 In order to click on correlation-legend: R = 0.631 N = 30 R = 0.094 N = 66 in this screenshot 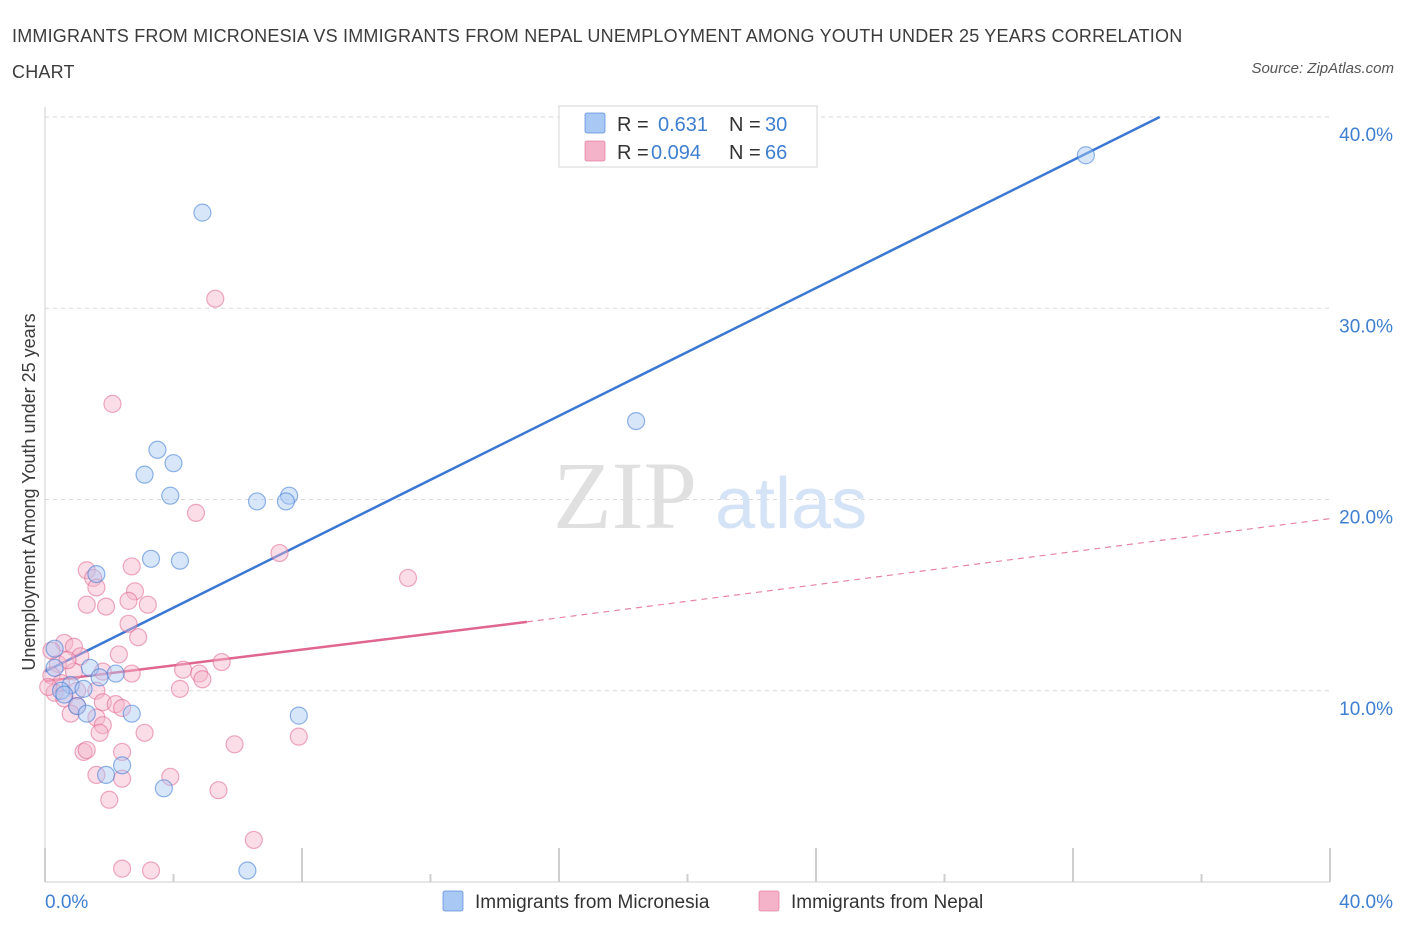, I will do `click(688, 136)`.